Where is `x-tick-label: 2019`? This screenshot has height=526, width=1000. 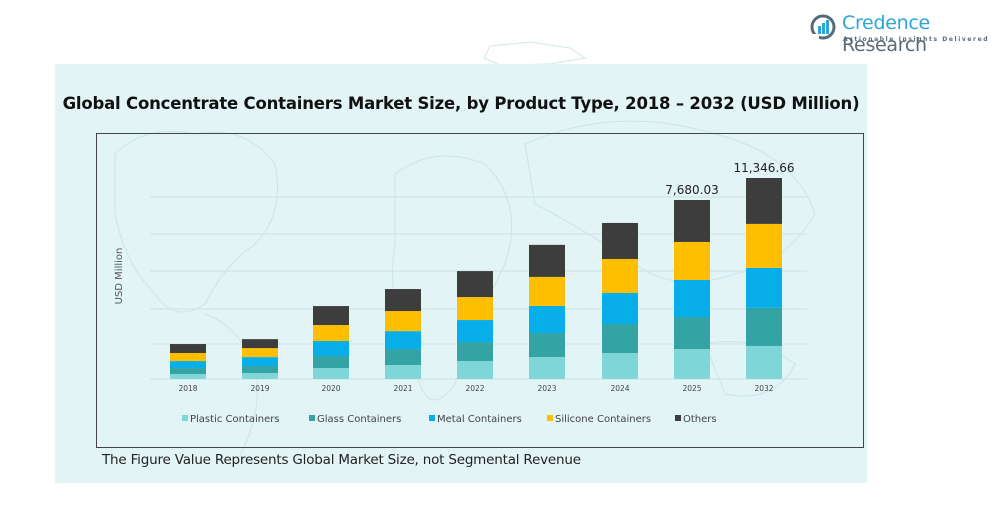 x-tick-label: 2019 is located at coordinates (259, 388).